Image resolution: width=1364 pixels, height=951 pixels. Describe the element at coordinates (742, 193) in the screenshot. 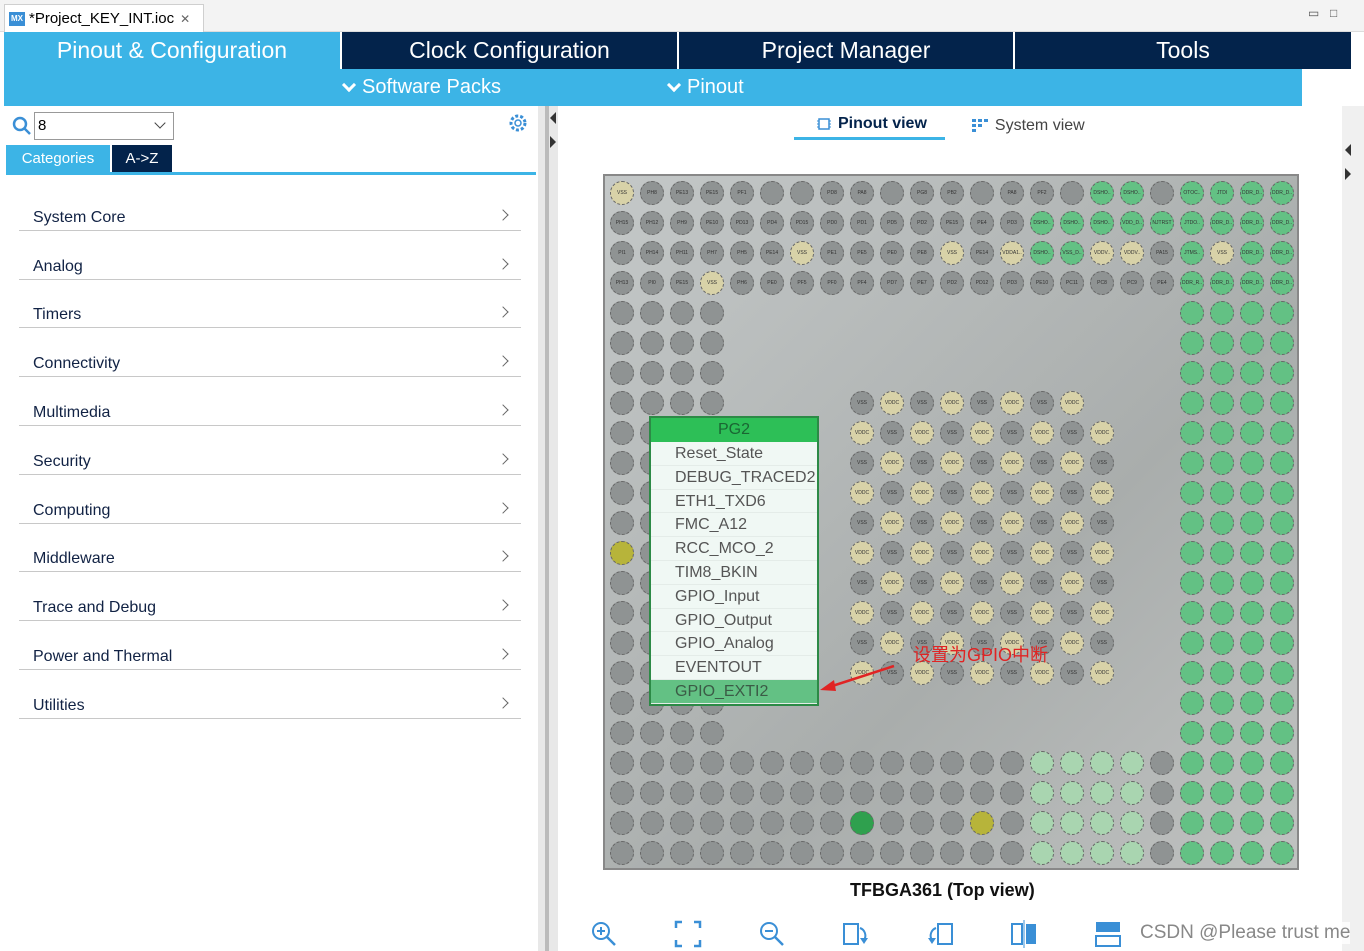

I see `pin-ball: PF1` at that location.